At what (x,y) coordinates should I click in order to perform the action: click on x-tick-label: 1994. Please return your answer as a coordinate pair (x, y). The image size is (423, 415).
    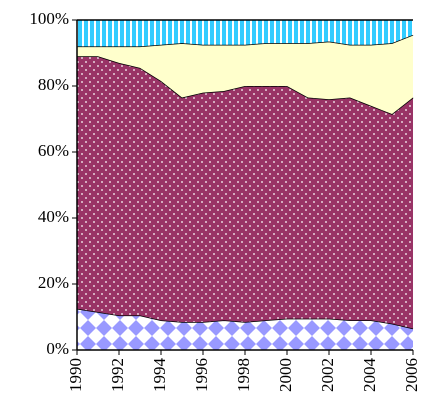
    Looking at the image, I should click on (159, 375).